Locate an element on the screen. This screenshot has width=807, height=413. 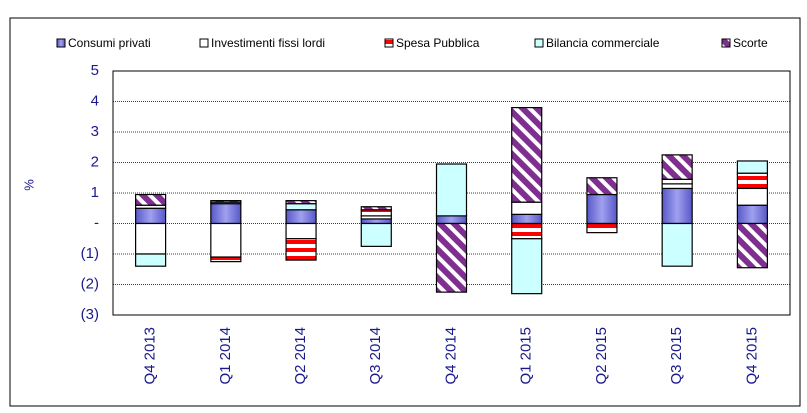
x-tick-label: Q4 2013 is located at coordinates (150, 356).